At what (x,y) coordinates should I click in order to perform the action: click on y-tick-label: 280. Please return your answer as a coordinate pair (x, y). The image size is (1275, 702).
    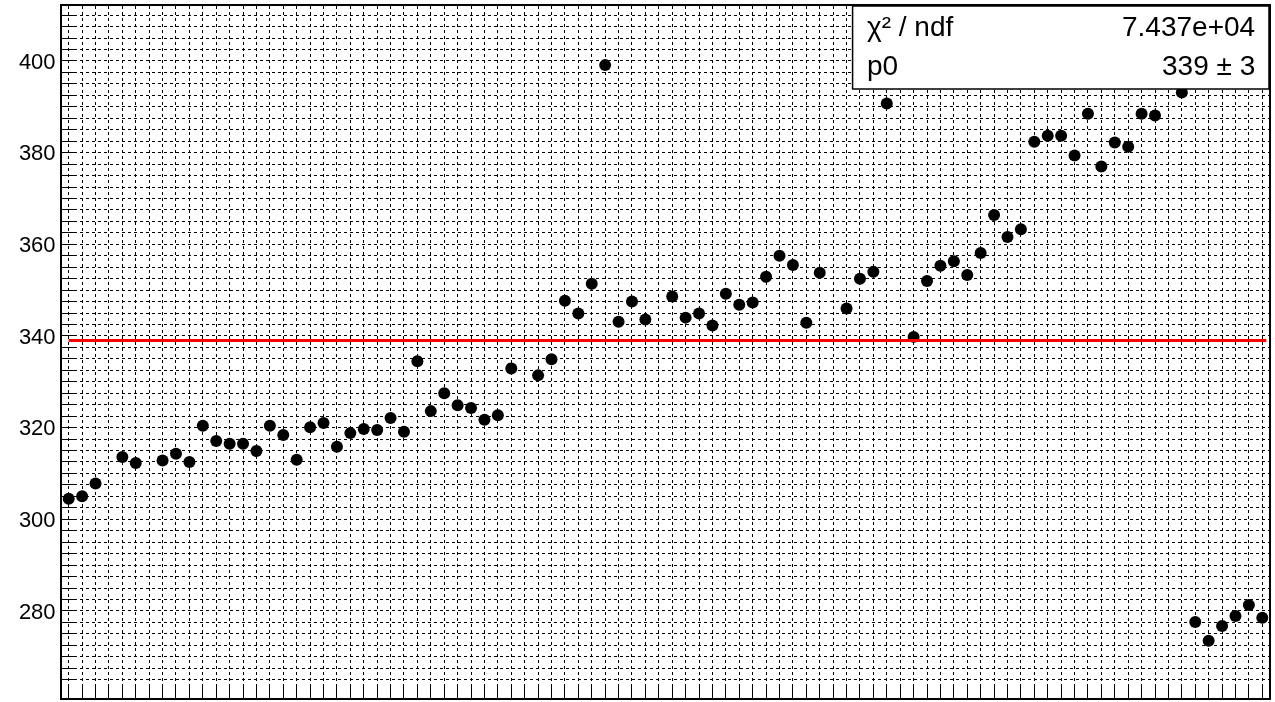
    Looking at the image, I should click on (37, 611).